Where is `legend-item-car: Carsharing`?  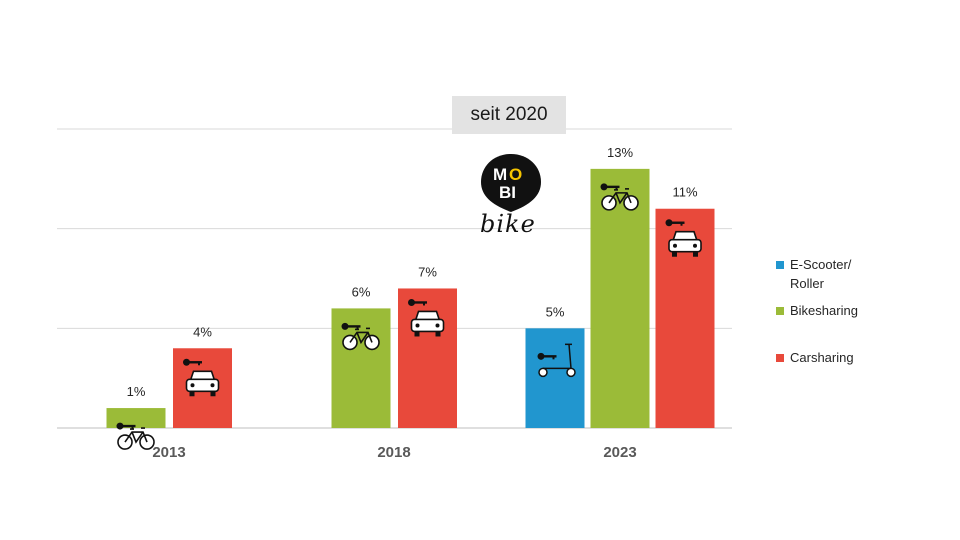 legend-item-car: Carsharing is located at coordinates (815, 357).